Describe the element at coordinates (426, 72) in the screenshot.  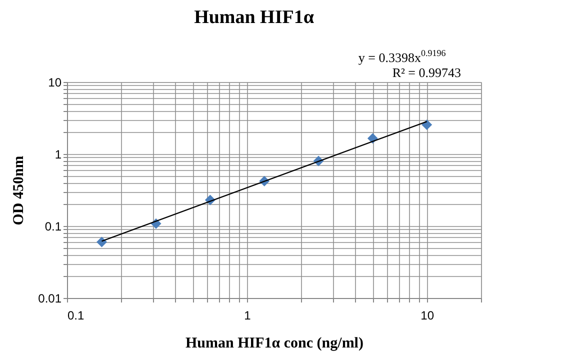
I see `text: R² = 0.99743` at that location.